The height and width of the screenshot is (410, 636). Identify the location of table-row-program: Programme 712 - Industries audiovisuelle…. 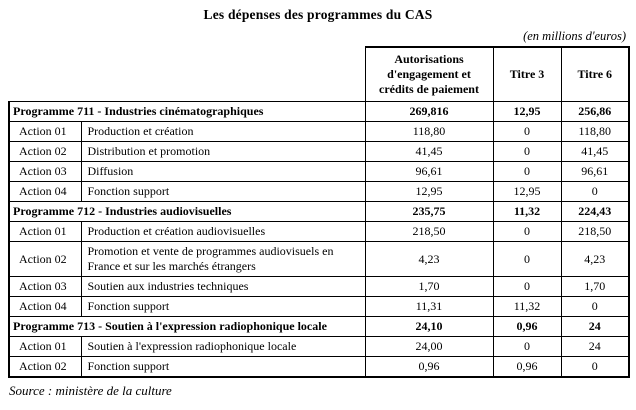
(319, 211).